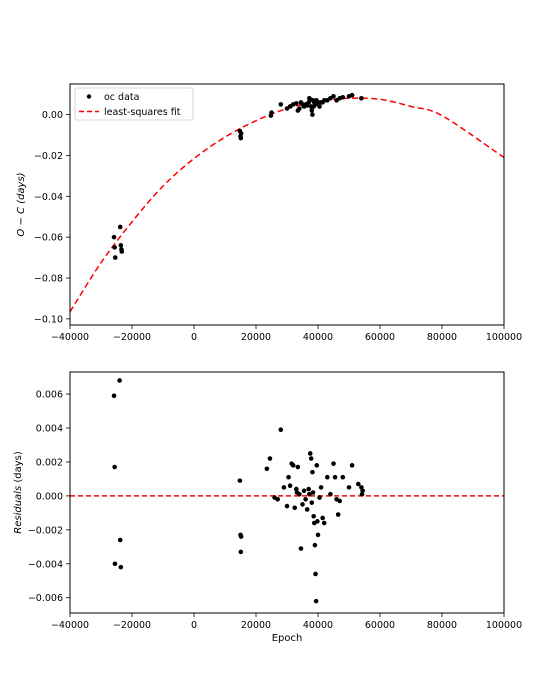 The width and height of the screenshot is (560, 700). Describe the element at coordinates (318, 625) in the screenshot. I see `x-tick-label: 40000` at that location.